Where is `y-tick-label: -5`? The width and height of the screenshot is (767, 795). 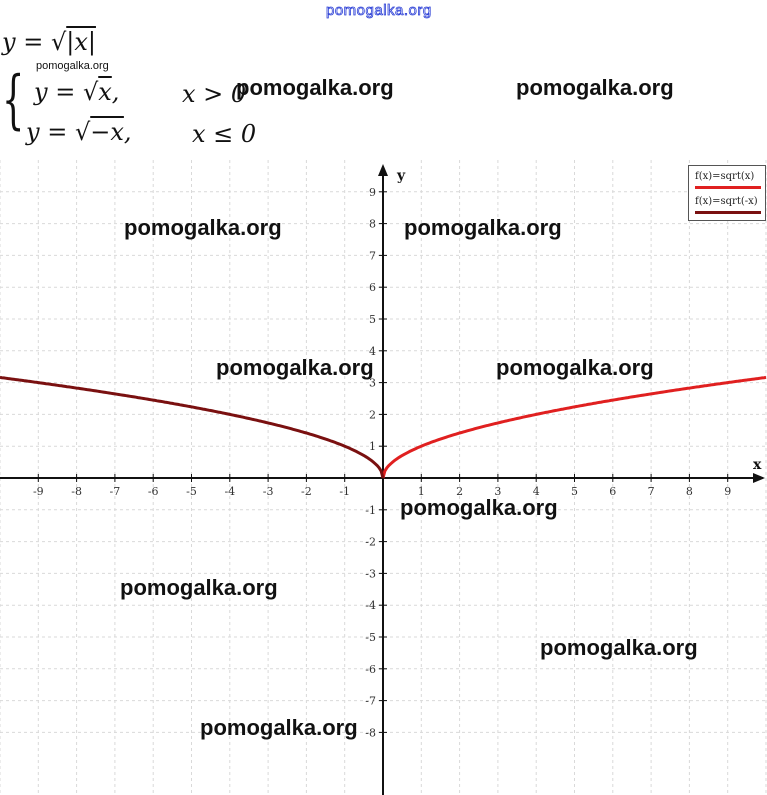
y-tick-label: -5 is located at coordinates (370, 637).